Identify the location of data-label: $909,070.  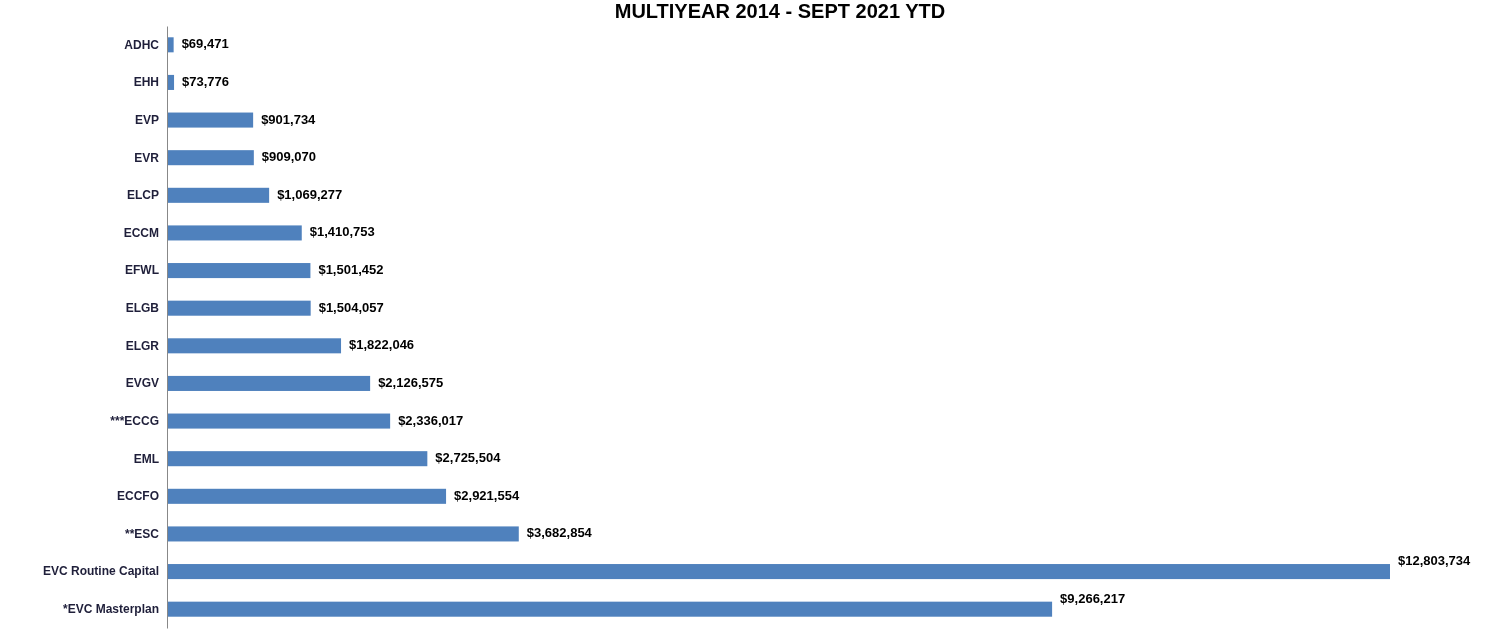
(289, 157).